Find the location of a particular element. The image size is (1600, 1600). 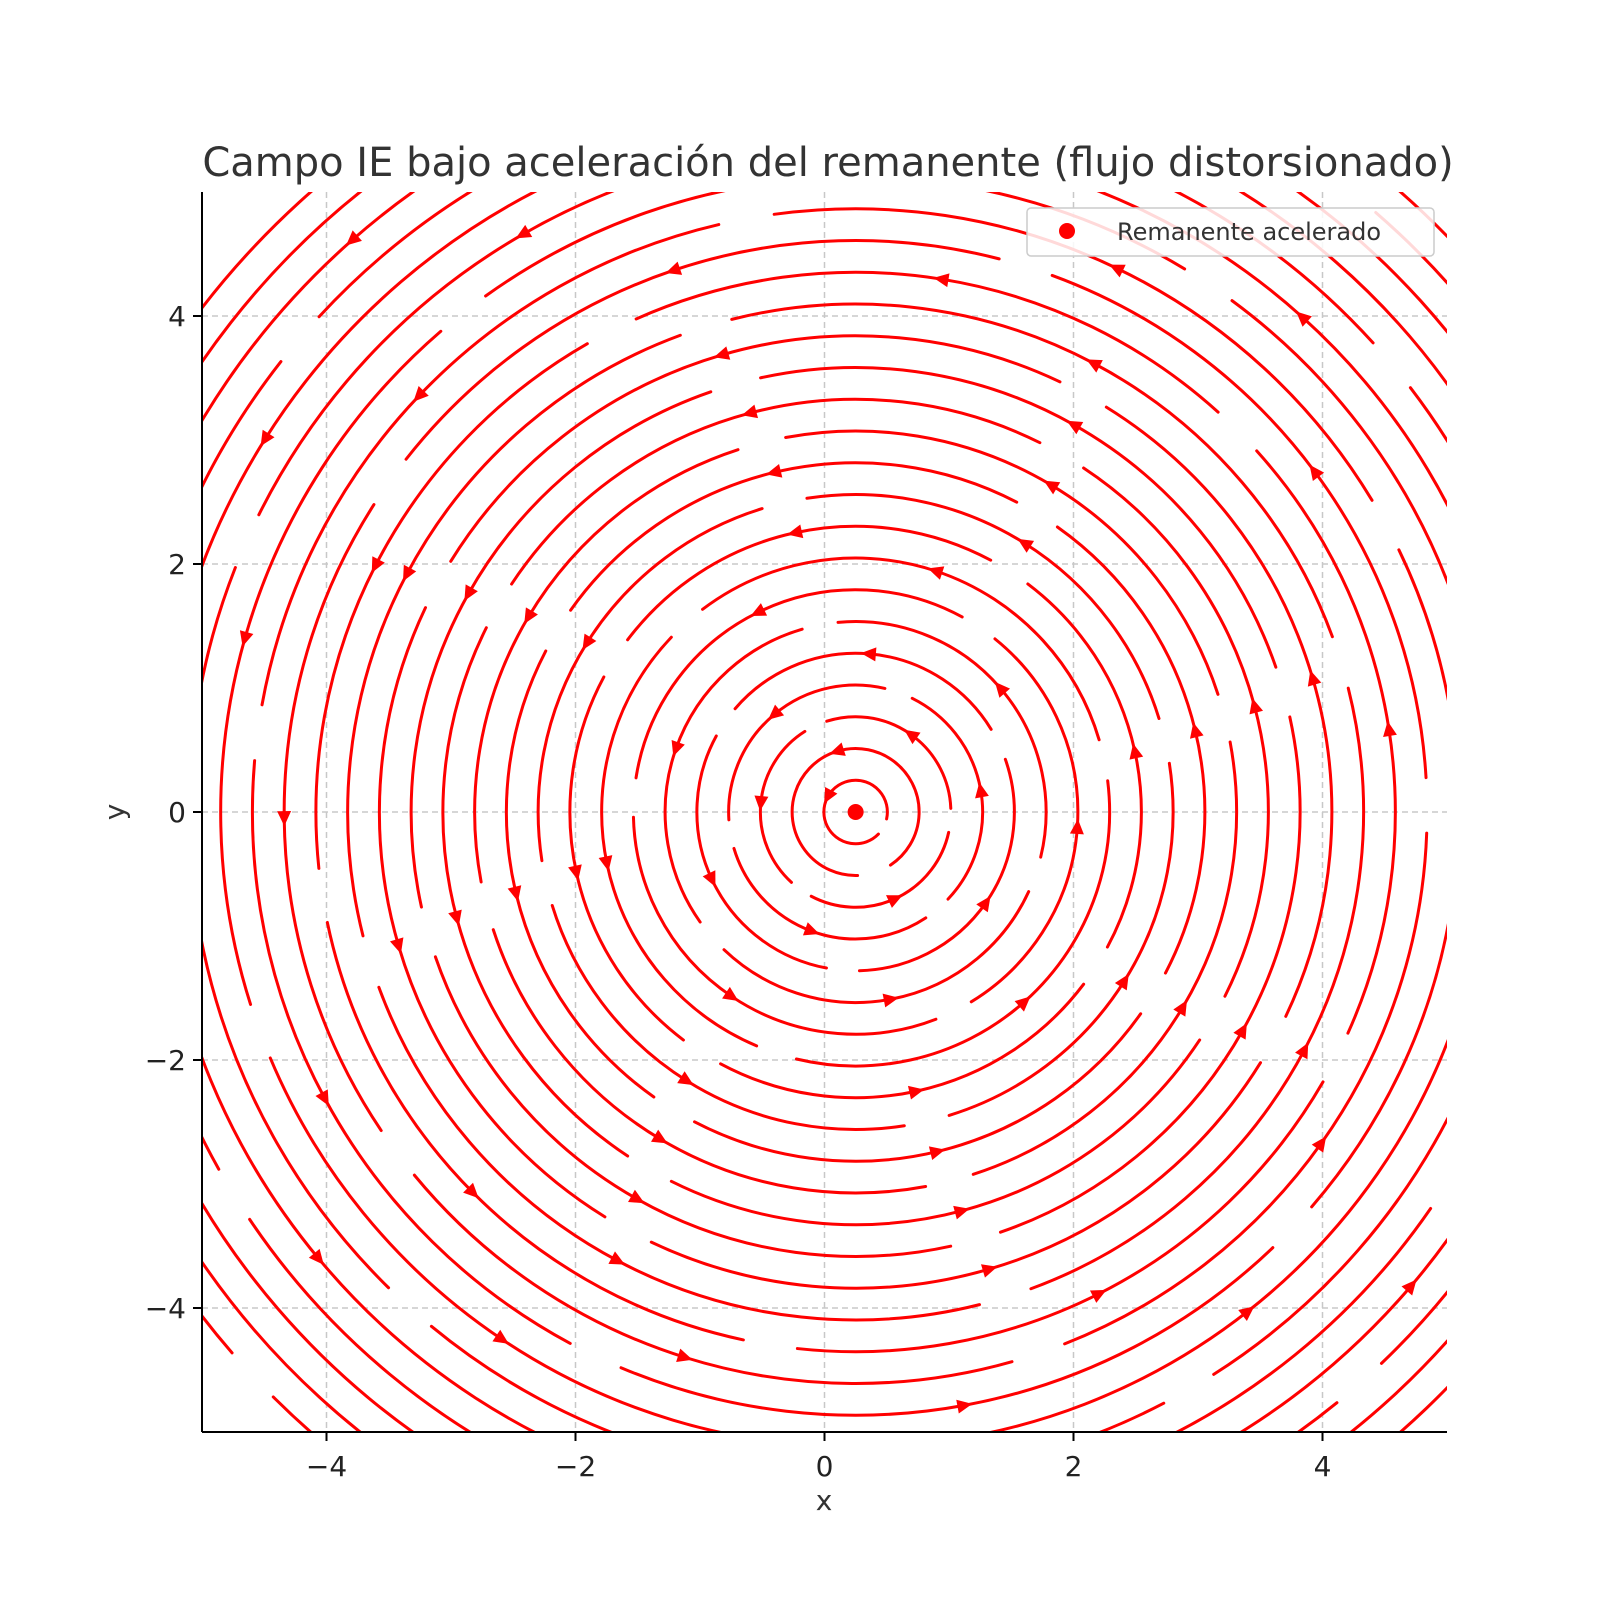

x-tick-label: 2 is located at coordinates (1074, 1466).